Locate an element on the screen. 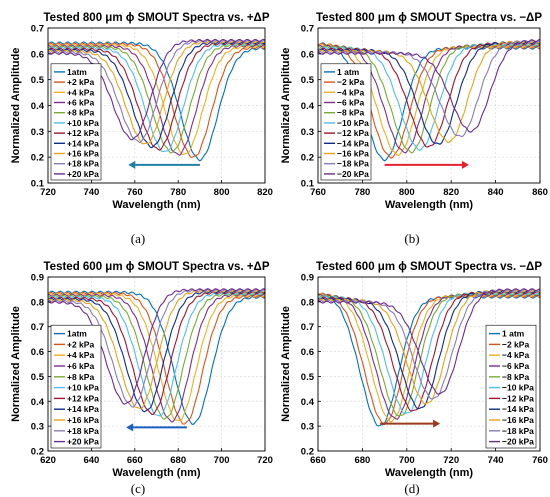 This screenshot has width=550, height=497. legend-label: 1 atm is located at coordinates (348, 72).